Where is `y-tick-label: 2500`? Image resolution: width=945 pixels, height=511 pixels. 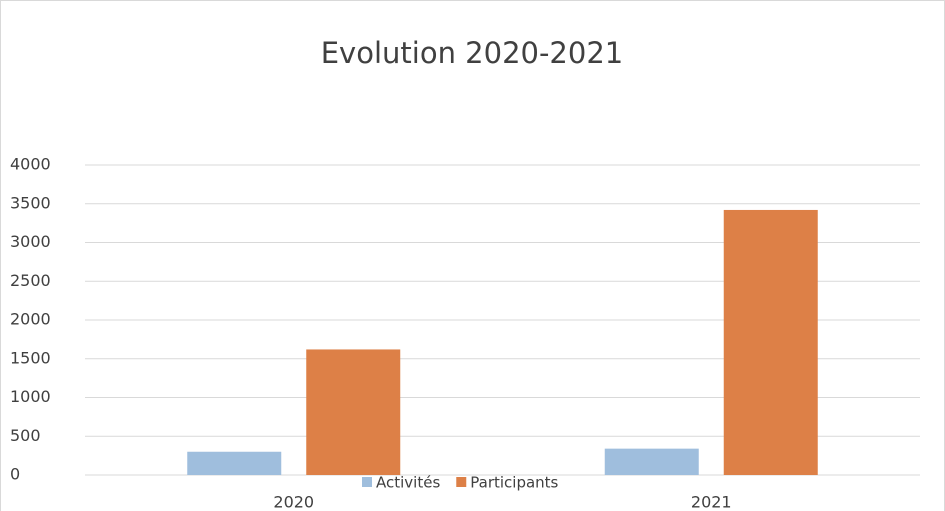 y-tick-label: 2500 is located at coordinates (30, 280).